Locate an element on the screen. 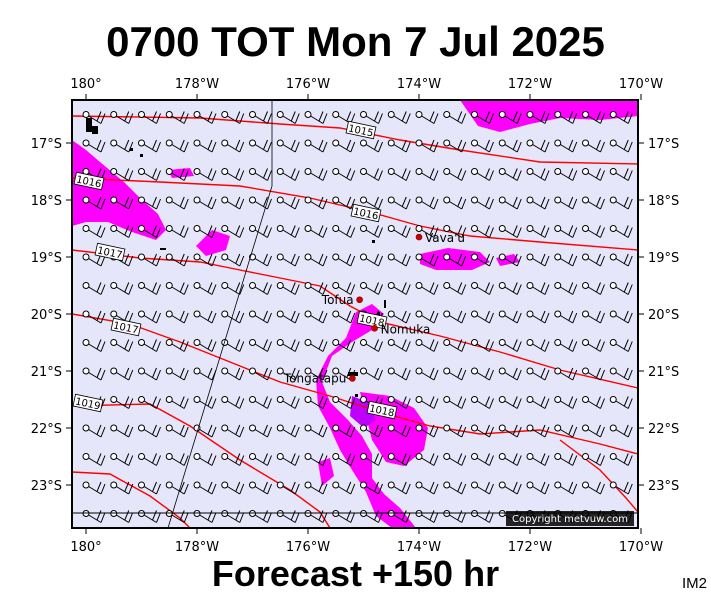 This screenshot has width=711, height=600. isobar-line is located at coordinates (131, 499).